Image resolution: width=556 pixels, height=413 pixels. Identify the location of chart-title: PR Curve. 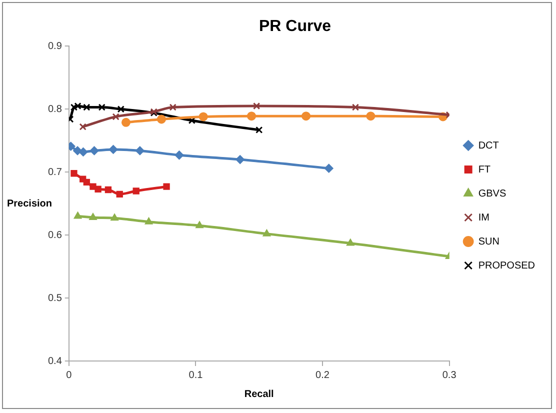
(295, 27).